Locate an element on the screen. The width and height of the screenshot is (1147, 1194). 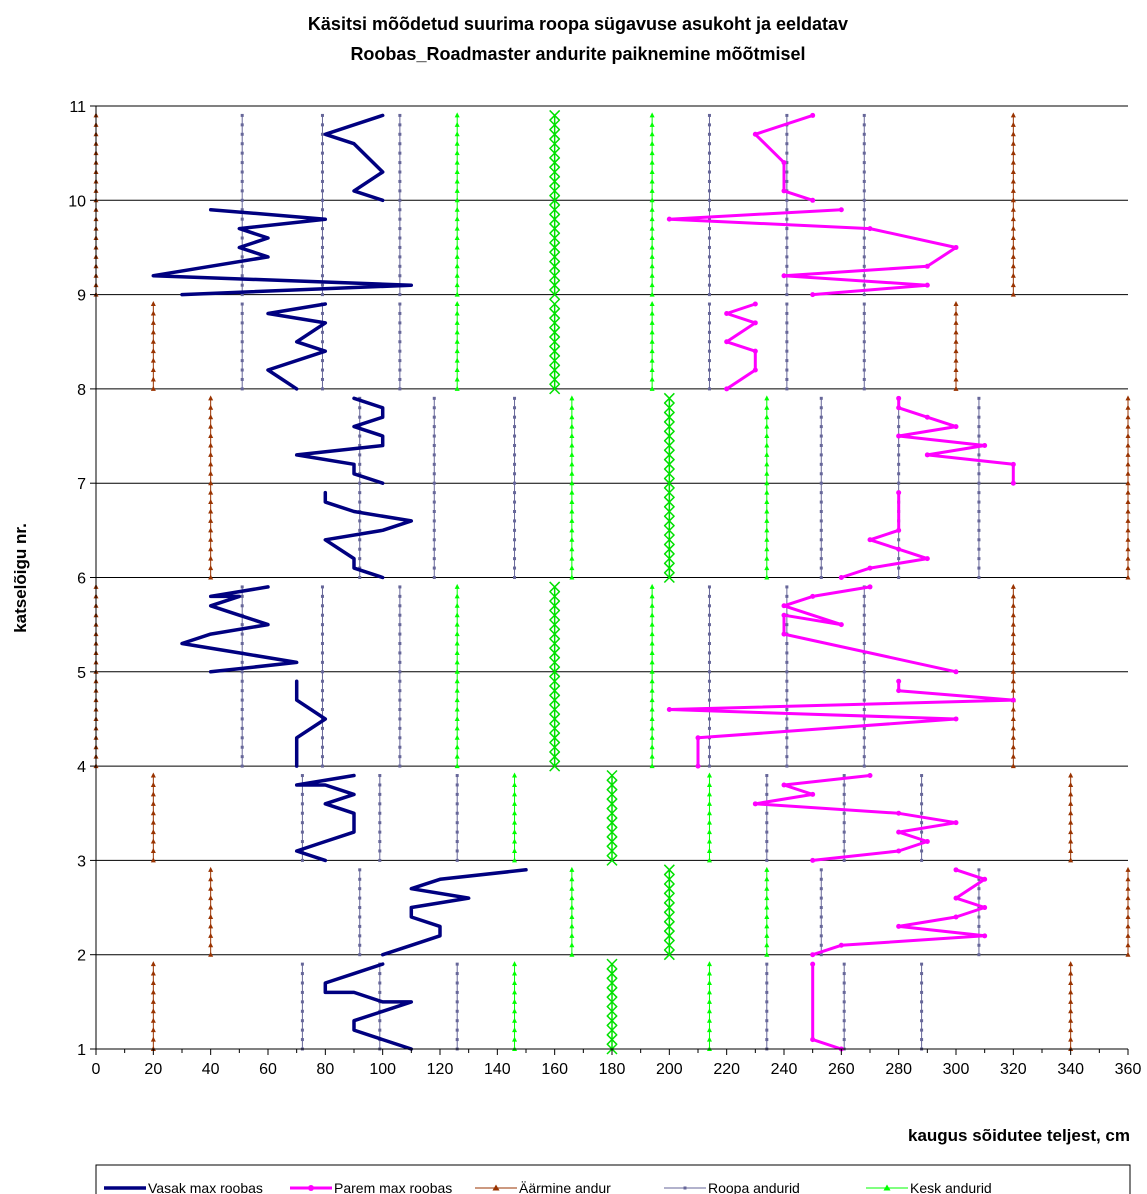
x-tick-label: 100 is located at coordinates (382, 1069).